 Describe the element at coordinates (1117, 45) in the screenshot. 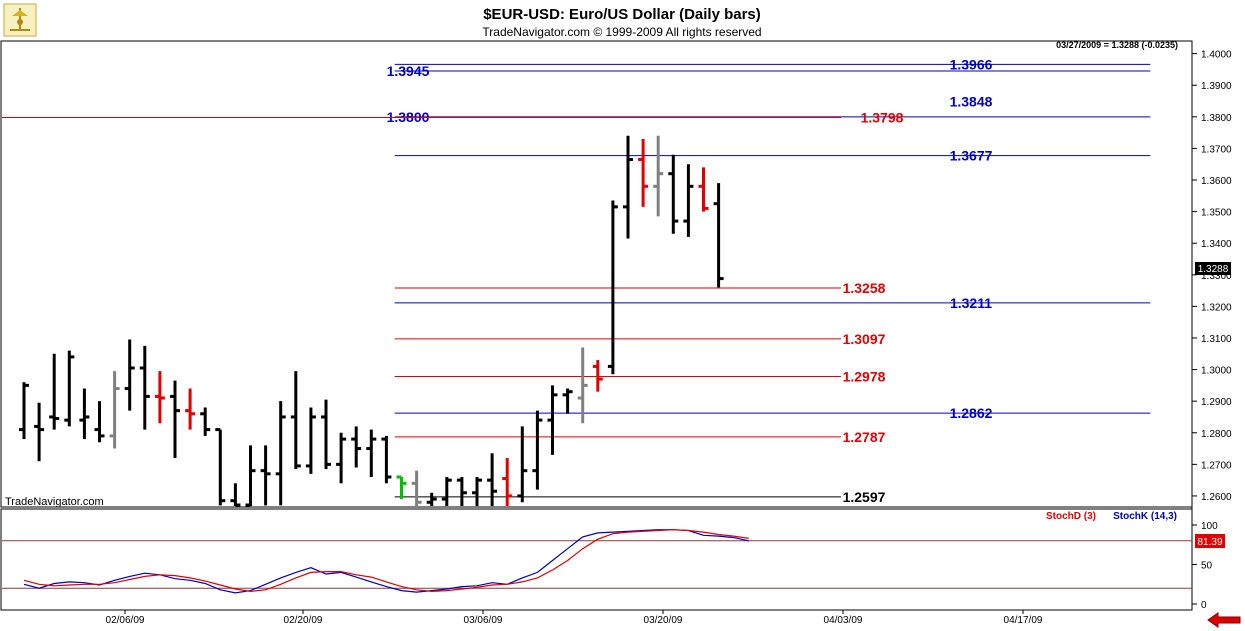

I see `quote-readout: 03/27/2009 = 1.3288 (-0.0235)` at that location.